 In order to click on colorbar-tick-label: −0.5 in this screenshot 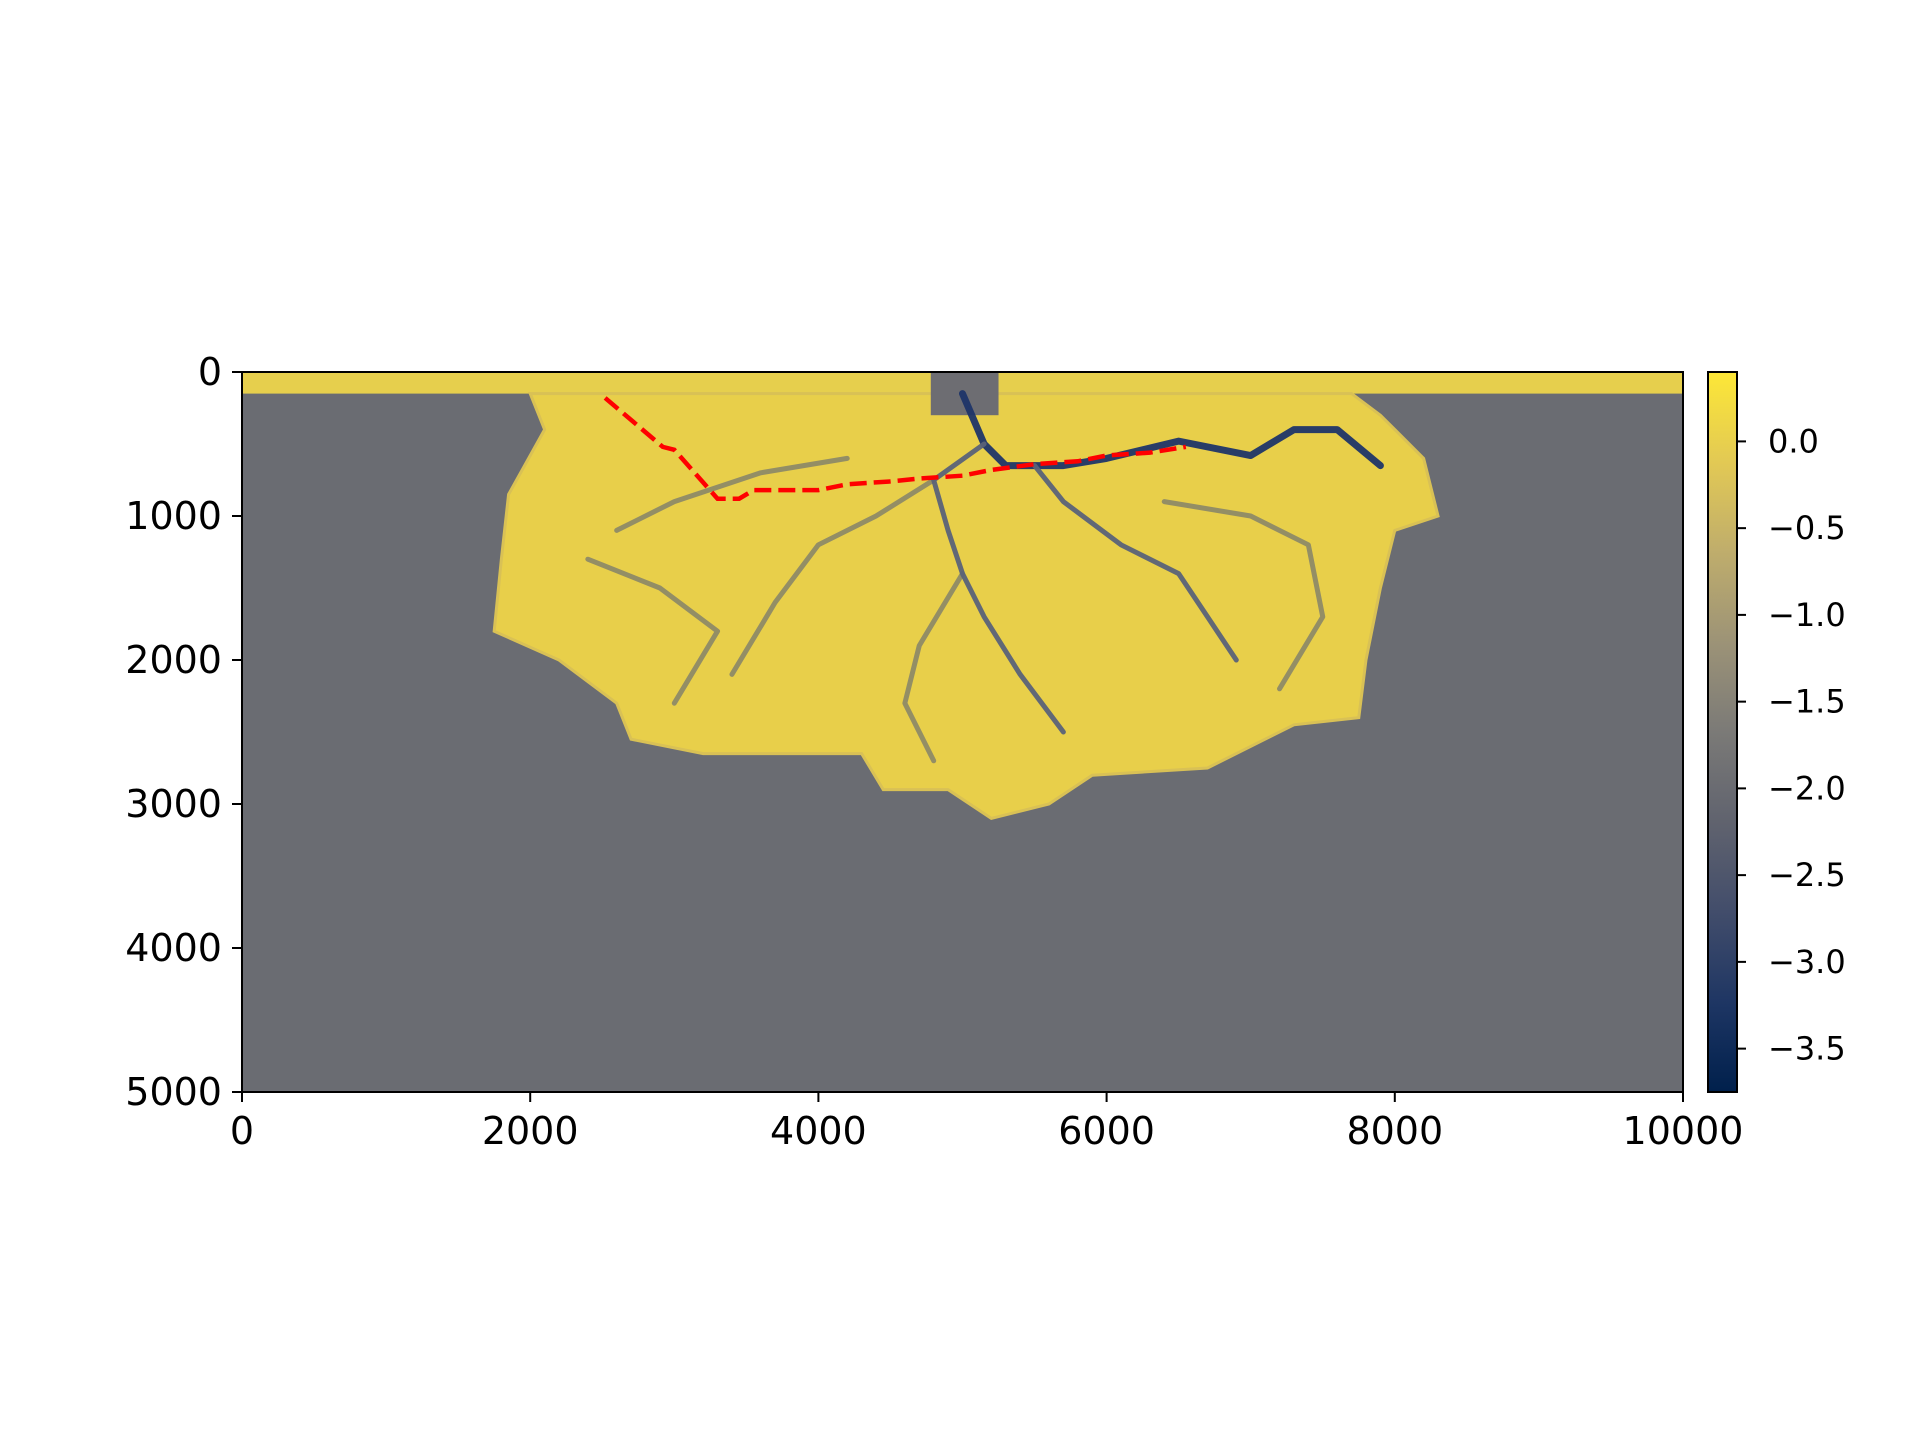, I will do `click(1807, 528)`.